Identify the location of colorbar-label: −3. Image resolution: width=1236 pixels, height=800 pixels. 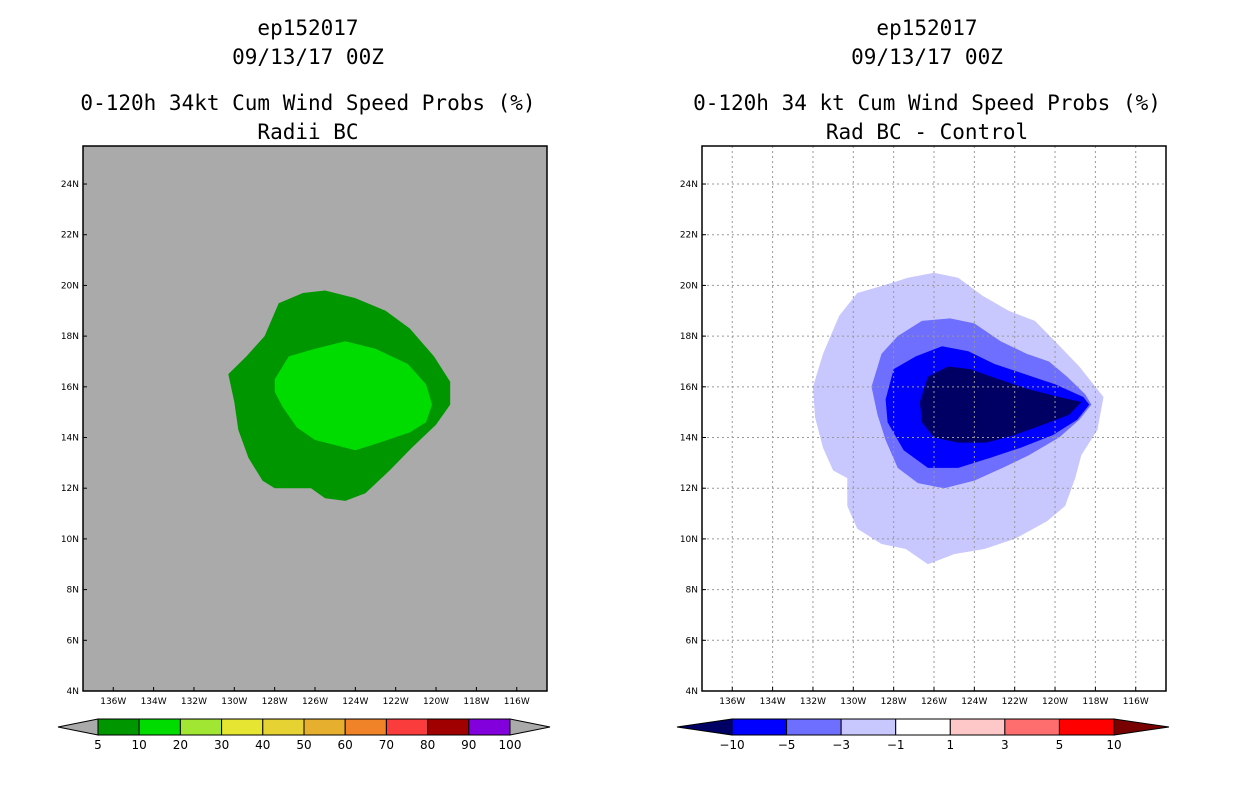
(841, 745).